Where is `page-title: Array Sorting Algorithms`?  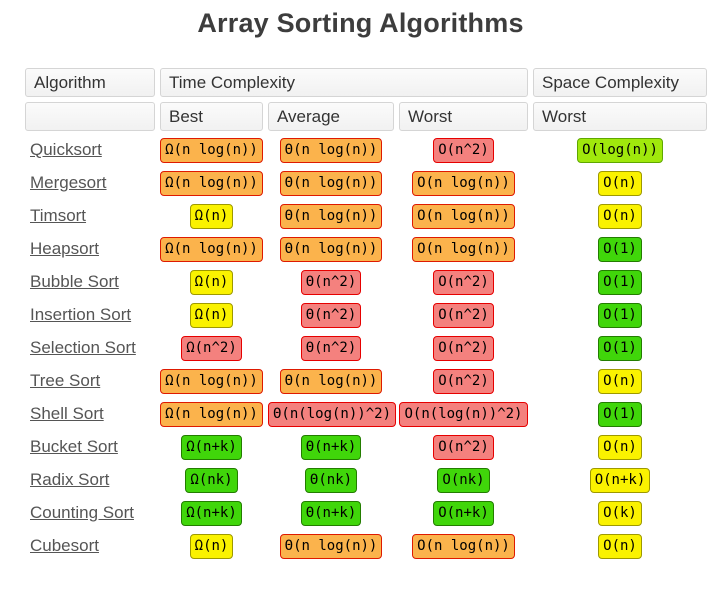 page-title: Array Sorting Algorithms is located at coordinates (360, 23).